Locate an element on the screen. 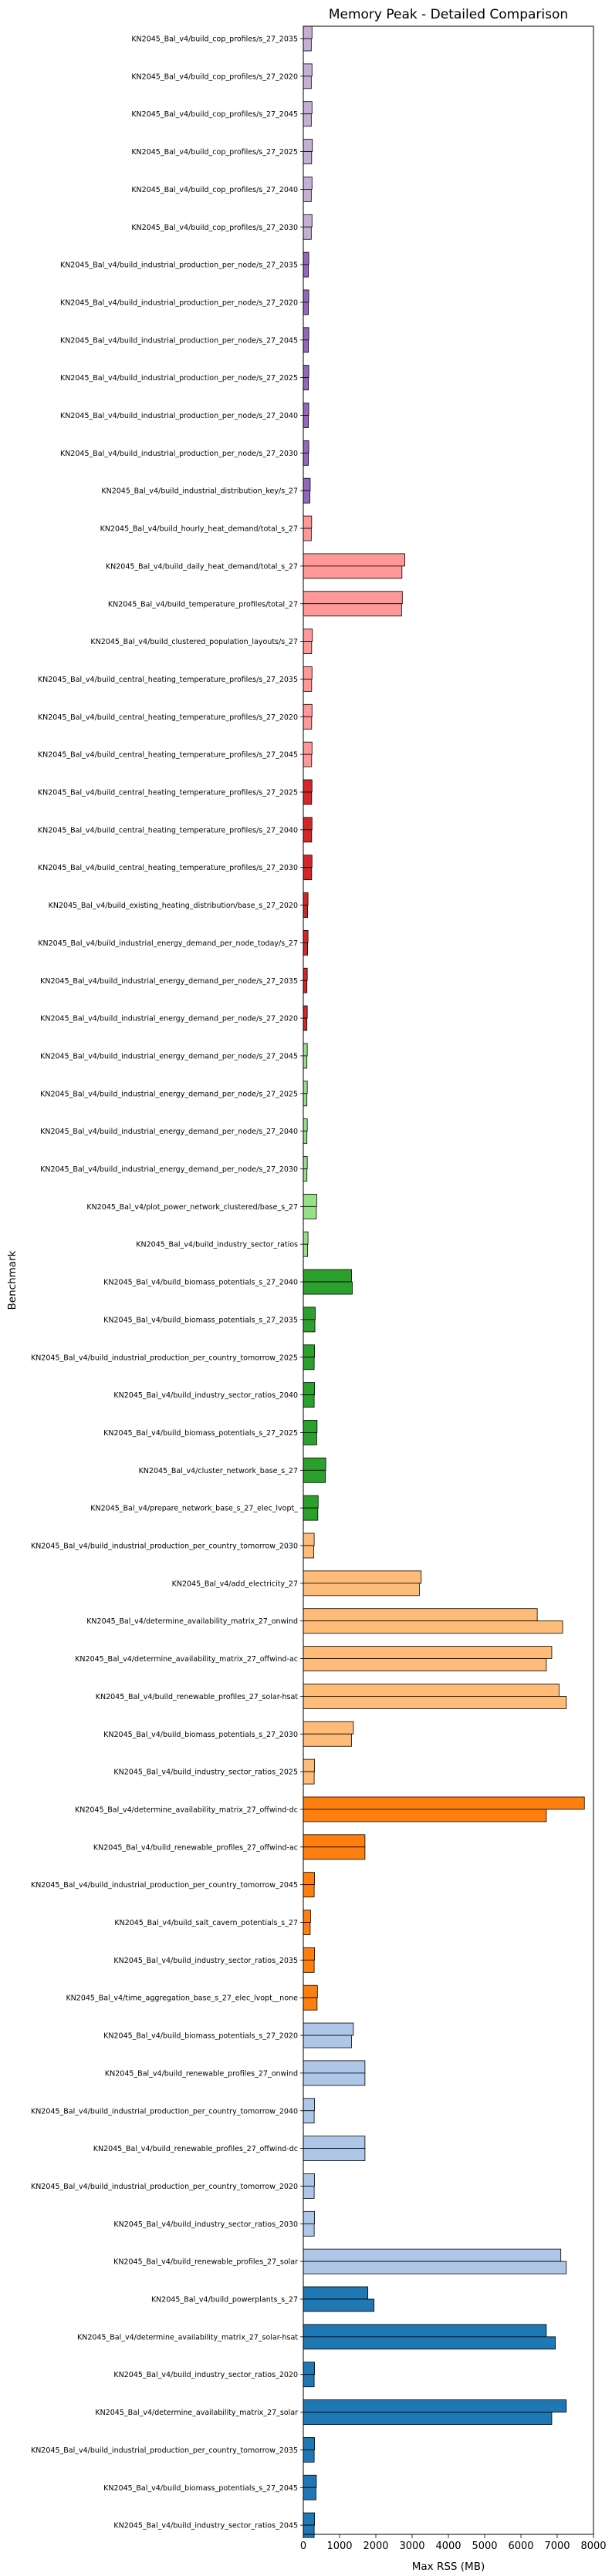  category-label: KN2045_Bal_v4/add_electricity_27 is located at coordinates (235, 1584).